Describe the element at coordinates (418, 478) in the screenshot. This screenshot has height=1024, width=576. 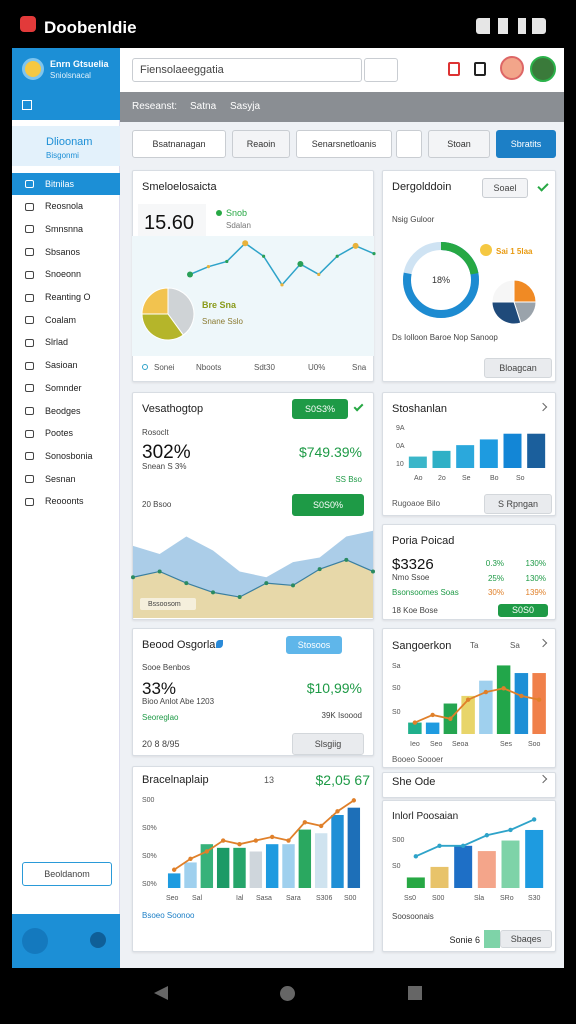
I see `category-label: Ao` at that location.